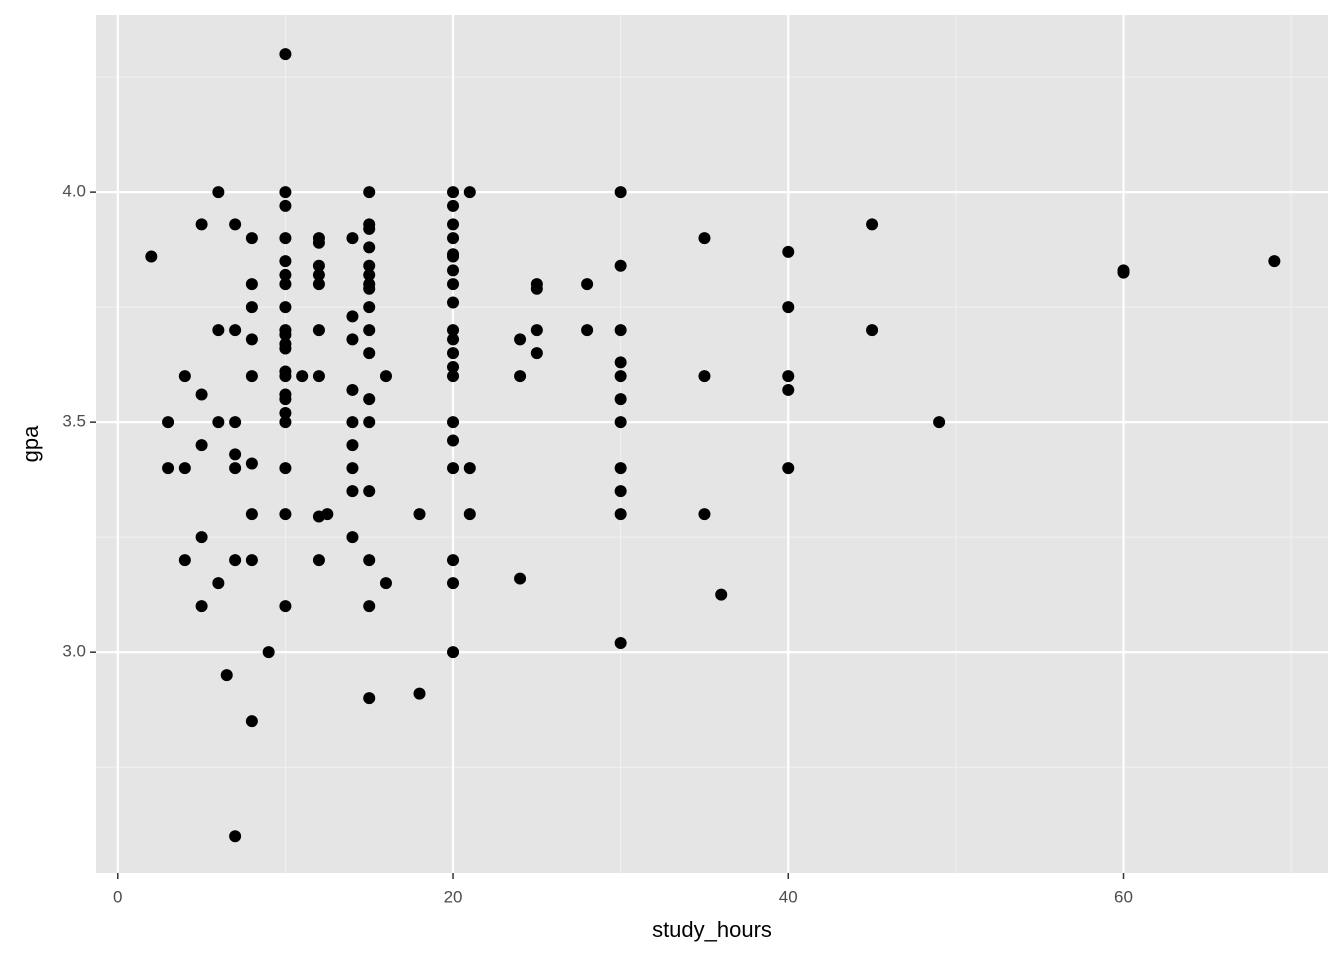 This screenshot has width=1344, height=965. Describe the element at coordinates (453, 896) in the screenshot. I see `x-tick-label: 20` at that location.